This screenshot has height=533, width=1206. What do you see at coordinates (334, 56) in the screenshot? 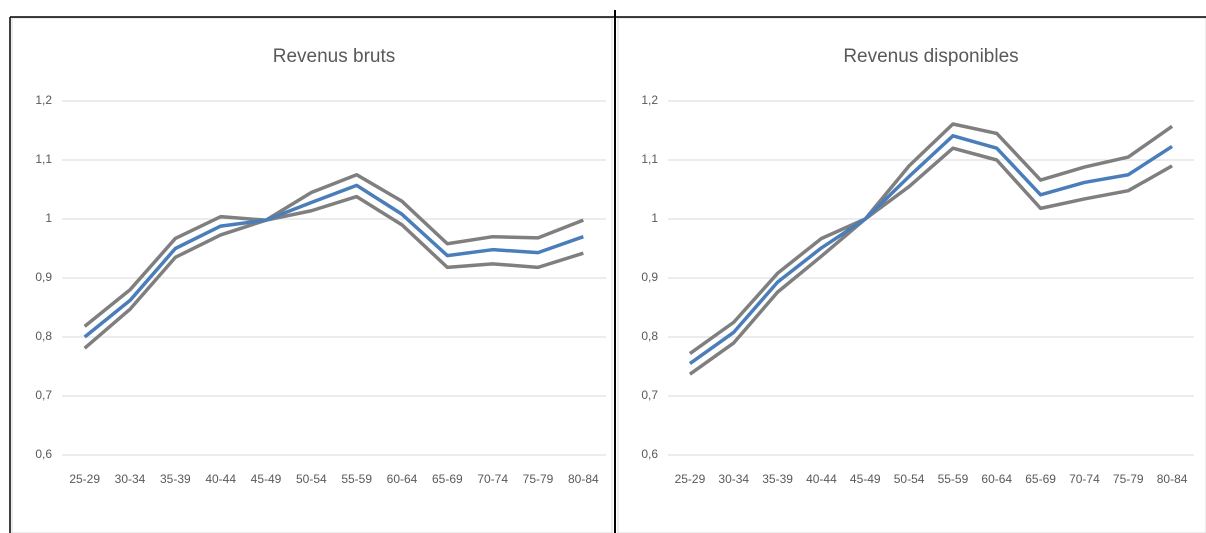
I see `chart-title: Revenus bruts` at bounding box center [334, 56].